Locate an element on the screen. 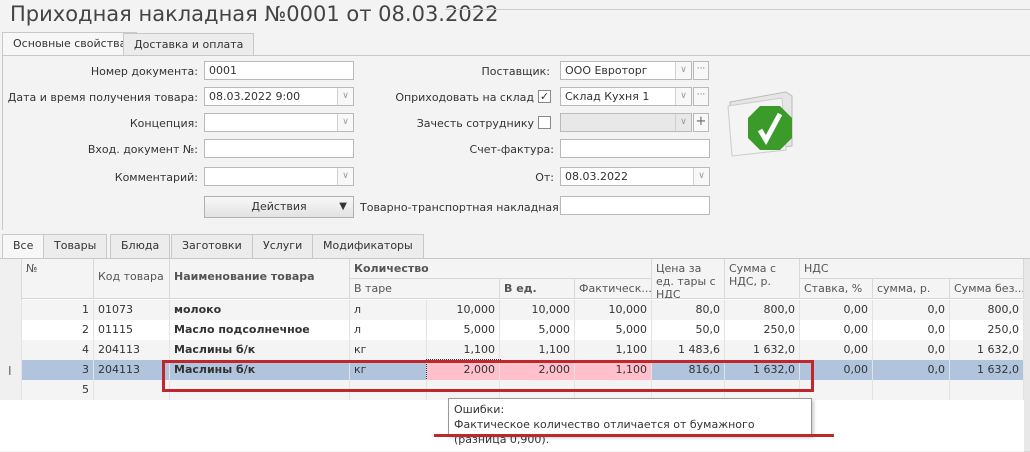 Image resolution: width=1030 pixels, height=452 pixels. ttn-input is located at coordinates (635, 205).